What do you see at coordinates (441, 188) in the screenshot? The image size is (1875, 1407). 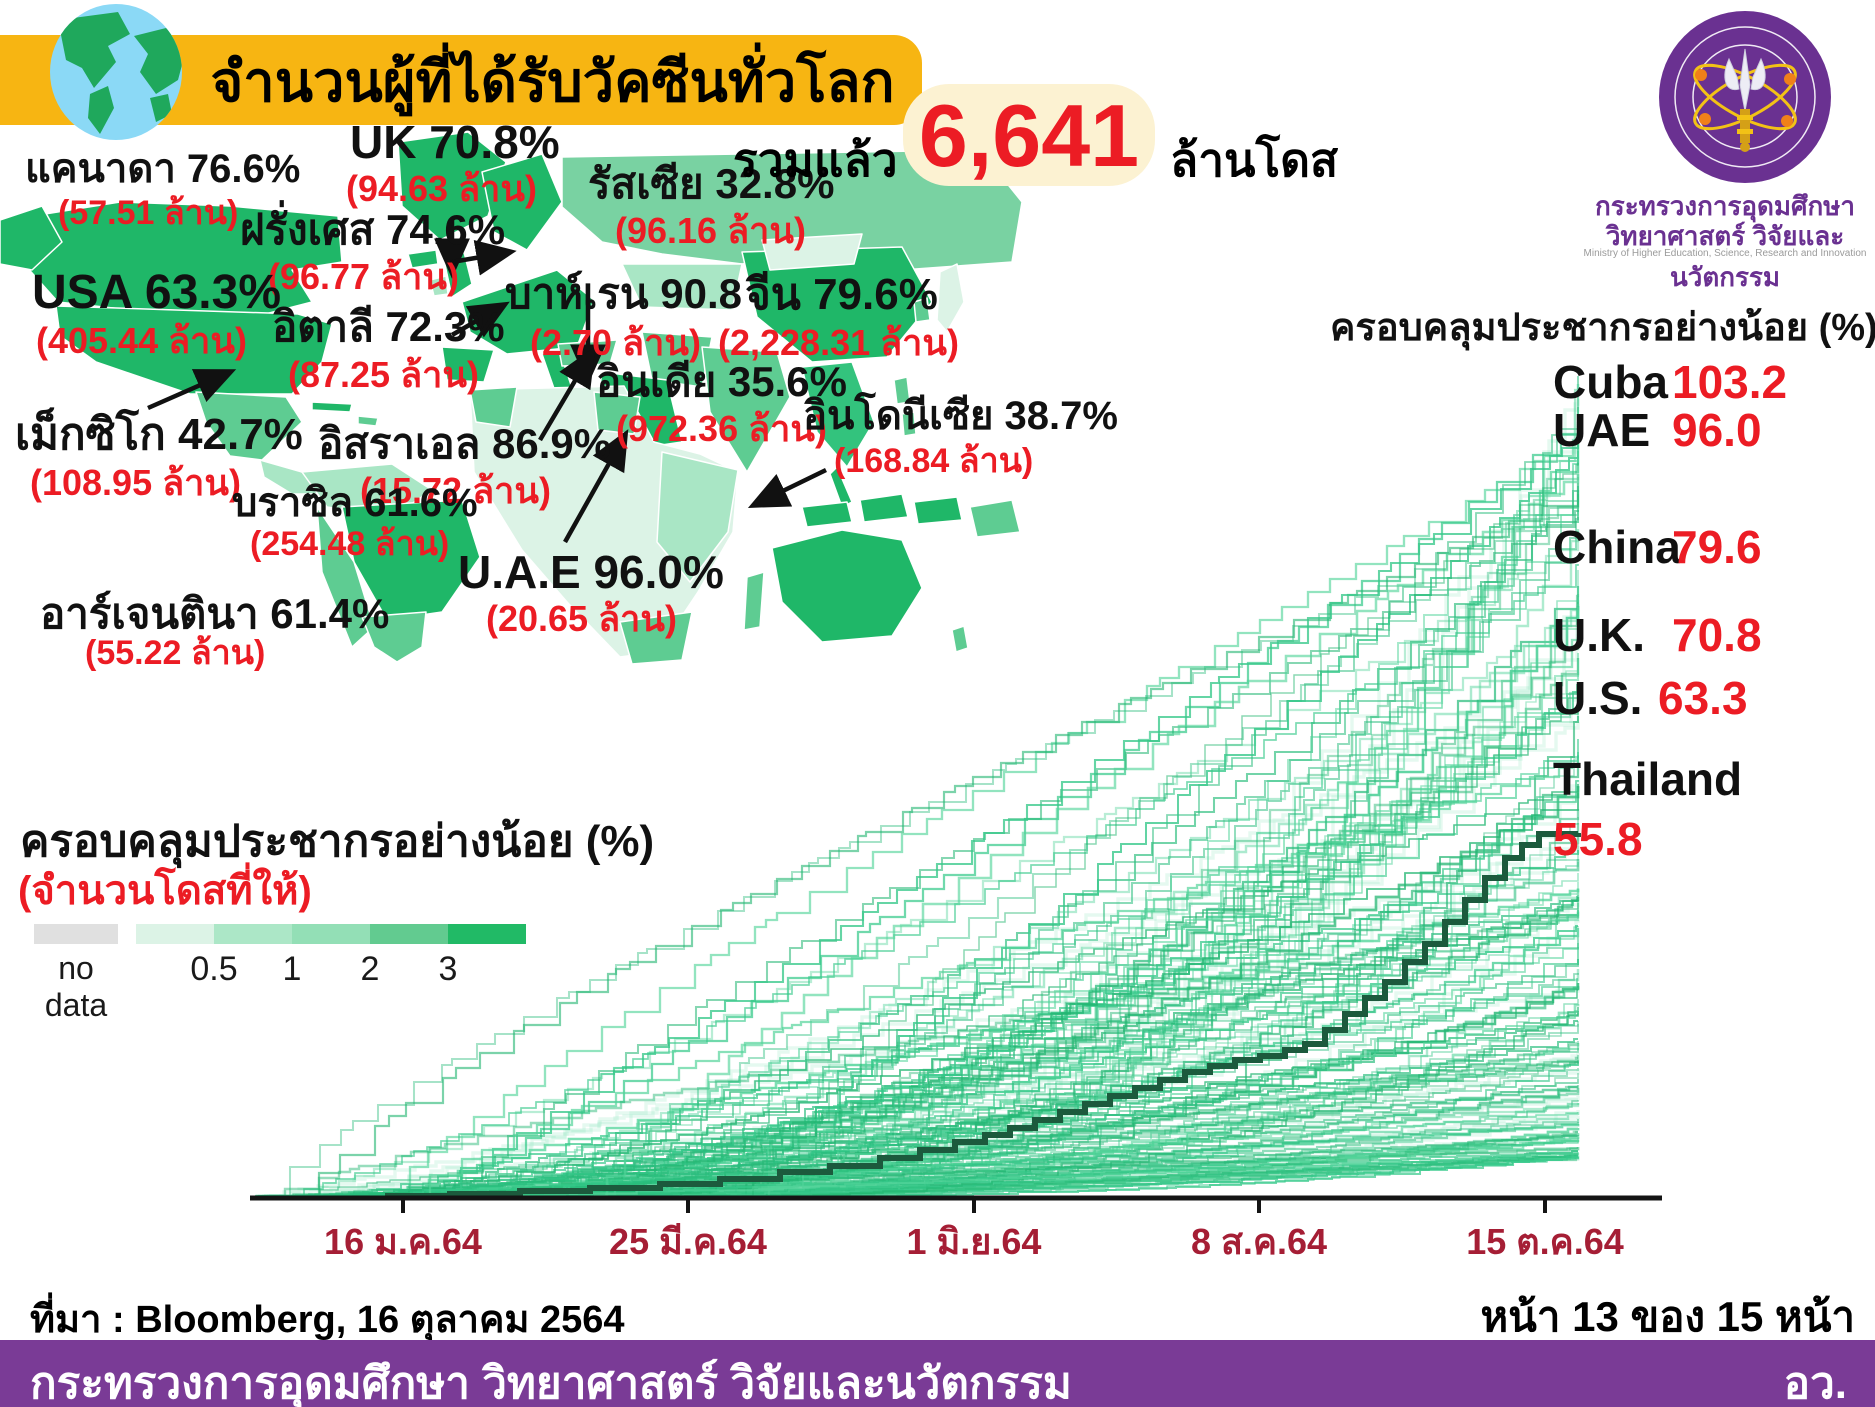 I see `map-doses-uk: (94.63 ล้าน)` at bounding box center [441, 188].